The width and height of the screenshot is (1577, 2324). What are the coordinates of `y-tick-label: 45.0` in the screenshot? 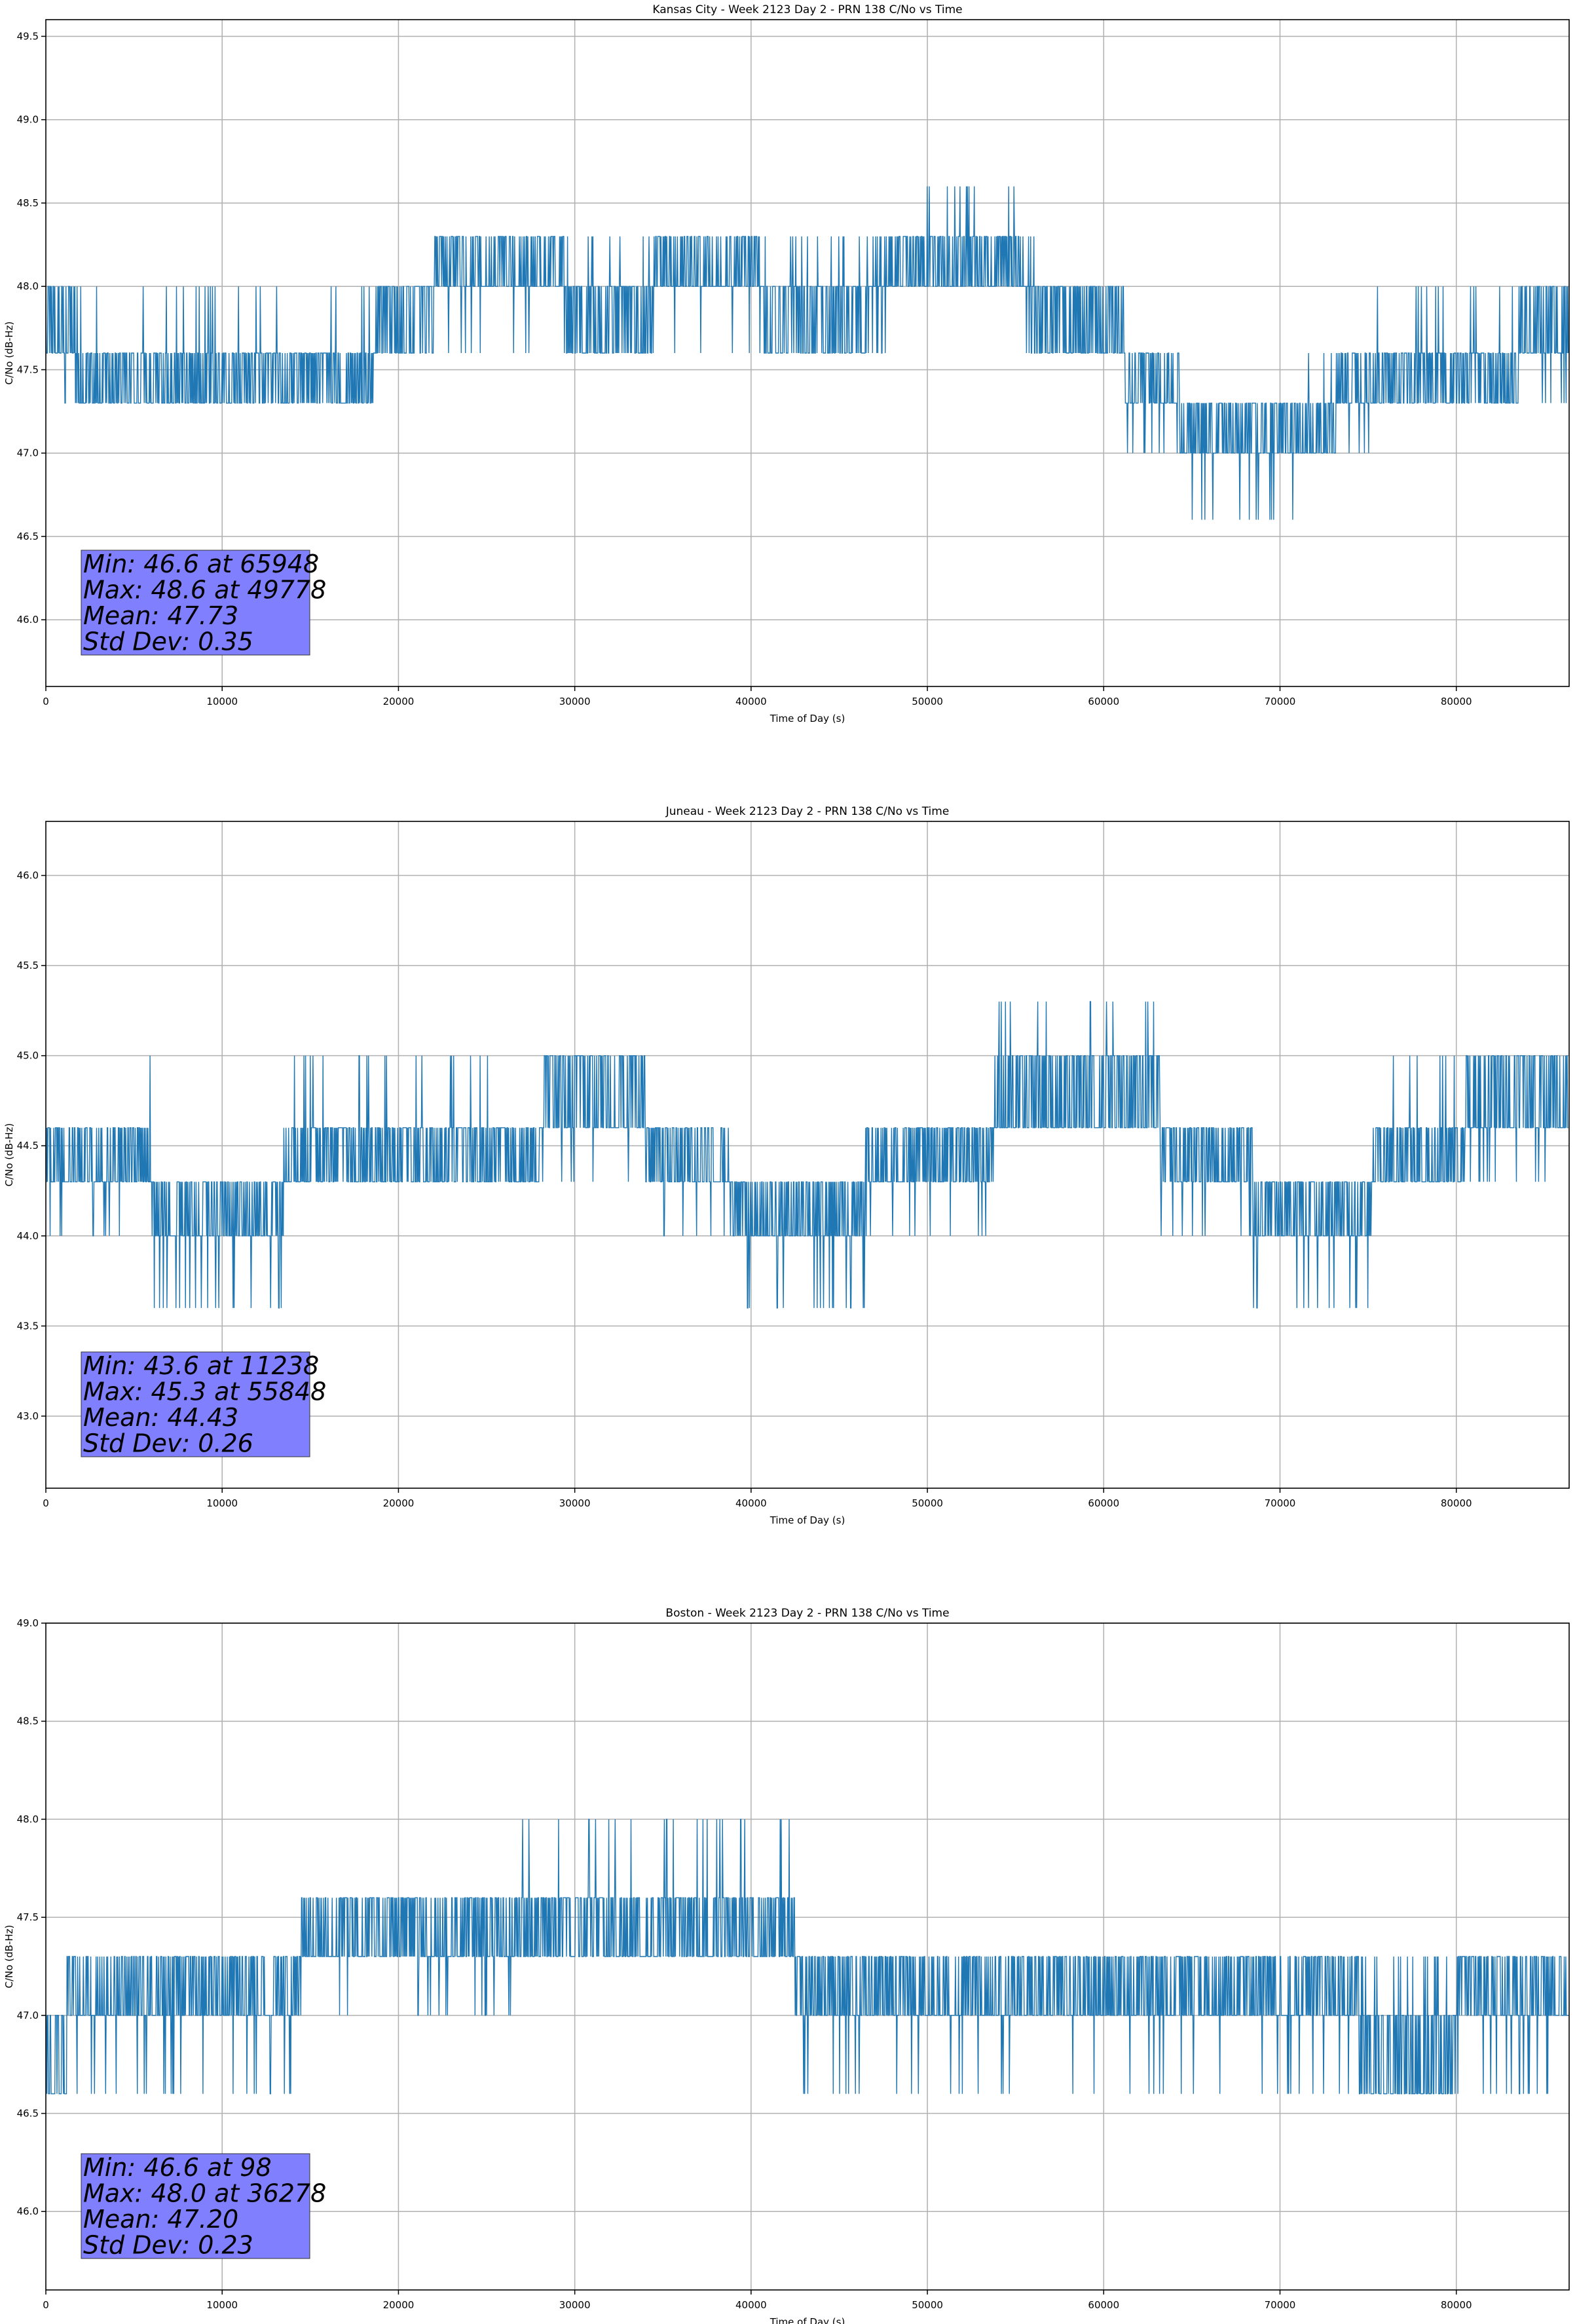 It's located at (28, 1056).